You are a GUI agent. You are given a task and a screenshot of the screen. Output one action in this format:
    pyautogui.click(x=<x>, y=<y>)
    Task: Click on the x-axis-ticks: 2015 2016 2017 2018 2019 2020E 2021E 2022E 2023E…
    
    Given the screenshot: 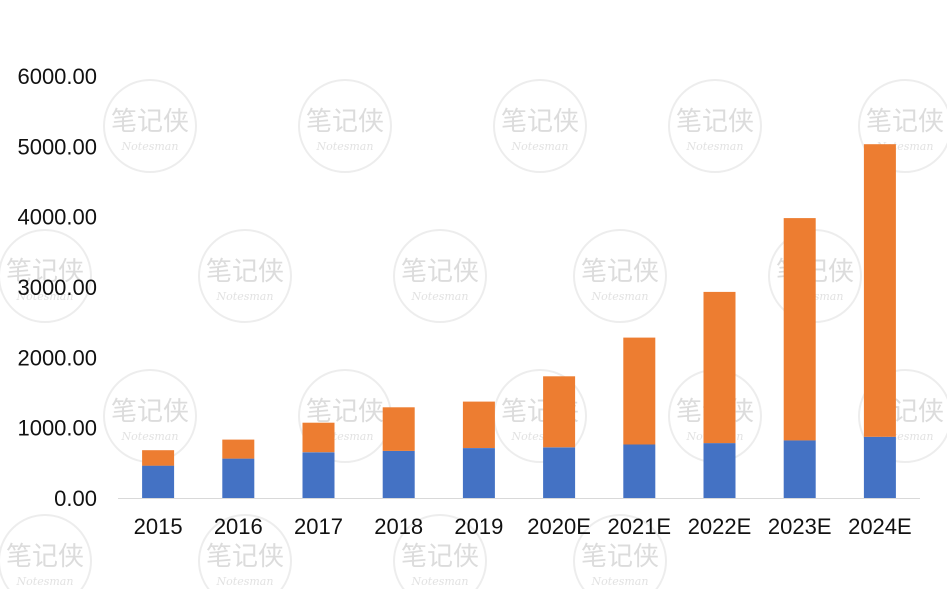 What is the action you would take?
    pyautogui.click(x=523, y=526)
    